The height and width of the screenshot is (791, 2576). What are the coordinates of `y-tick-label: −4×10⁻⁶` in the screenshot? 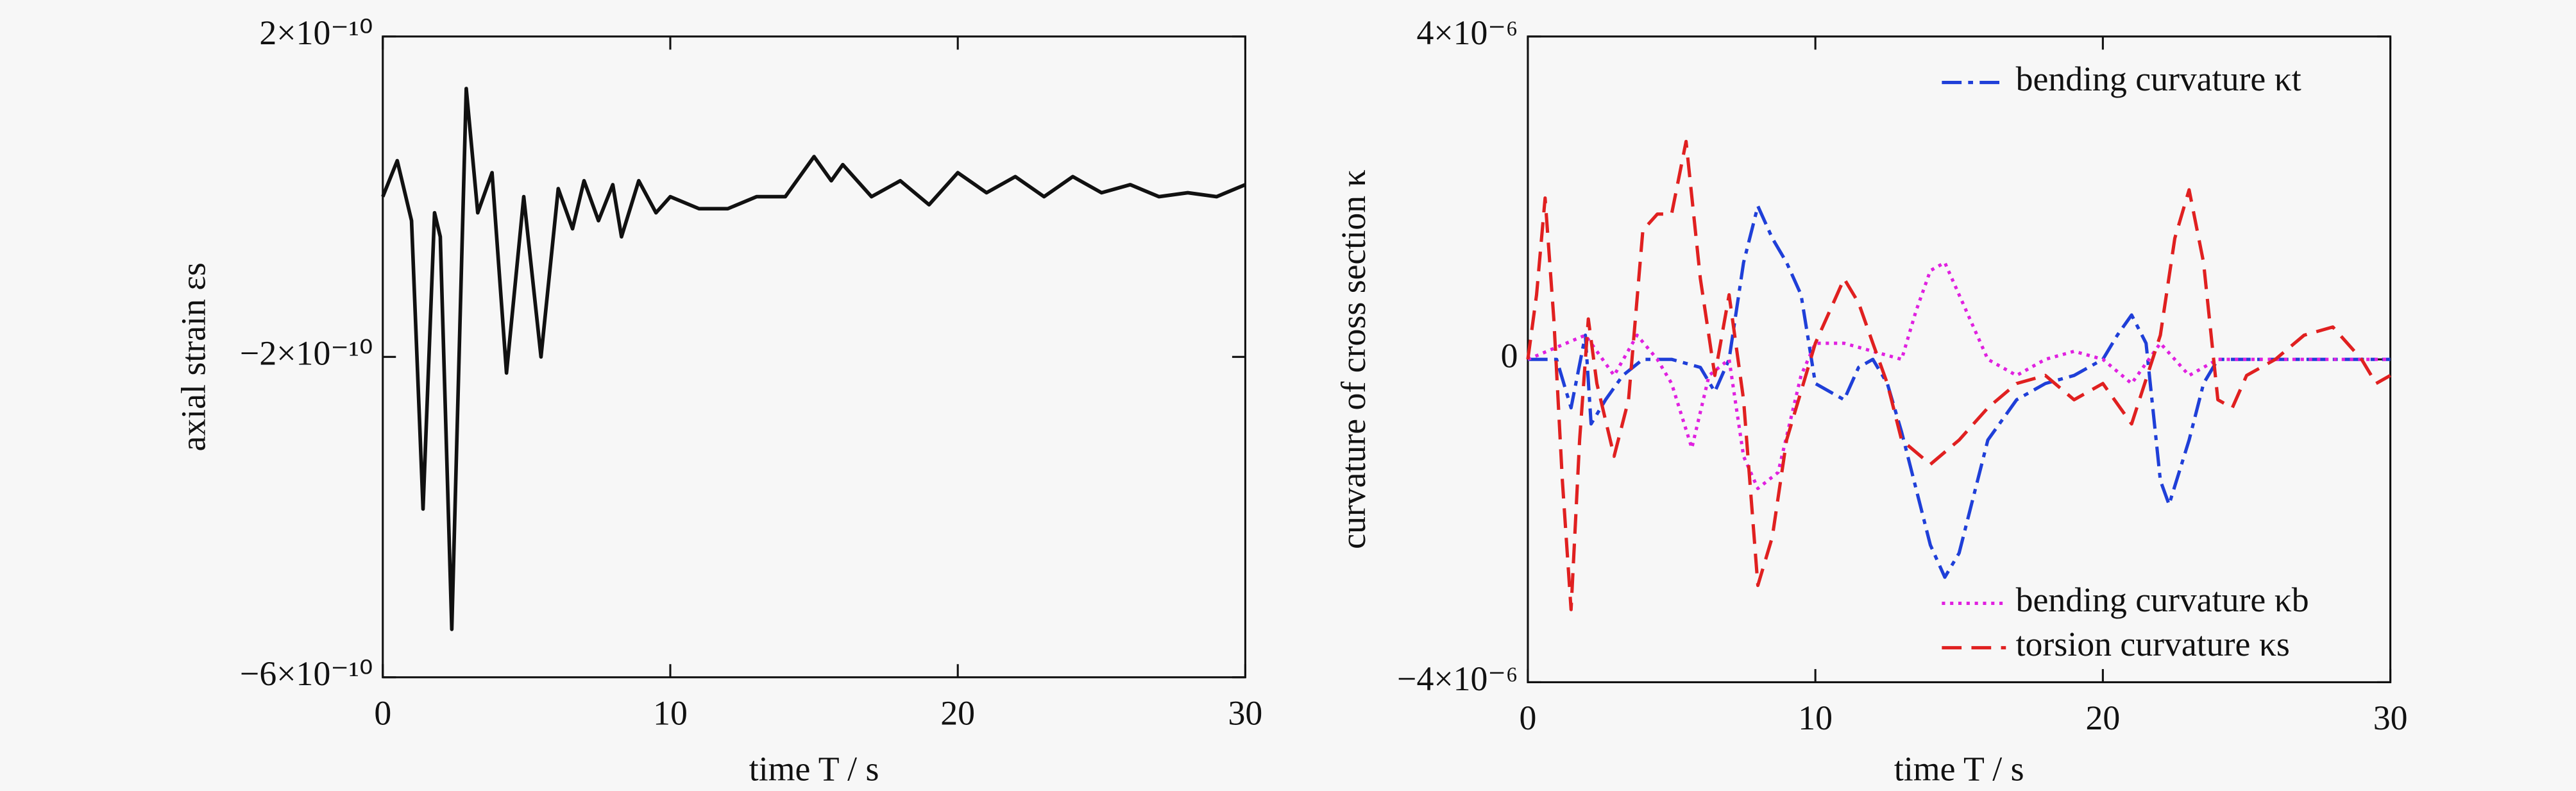 It's located at (1457, 678).